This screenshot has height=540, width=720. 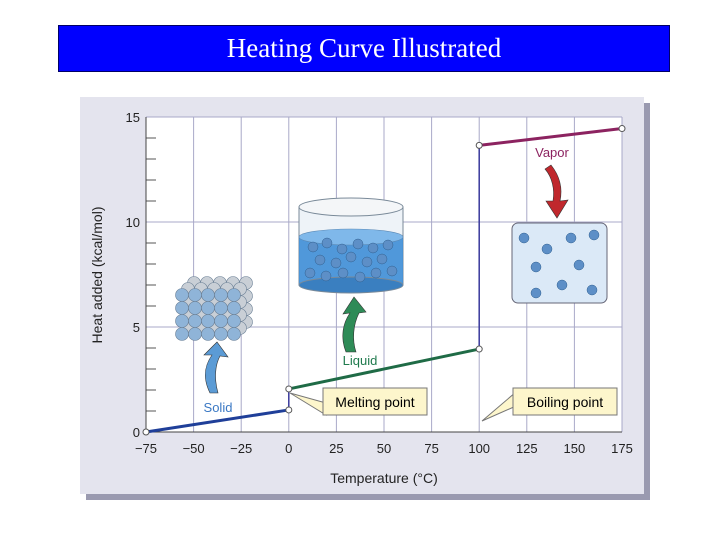 I want to click on solid-cube-illustration, so click(x=214, y=308).